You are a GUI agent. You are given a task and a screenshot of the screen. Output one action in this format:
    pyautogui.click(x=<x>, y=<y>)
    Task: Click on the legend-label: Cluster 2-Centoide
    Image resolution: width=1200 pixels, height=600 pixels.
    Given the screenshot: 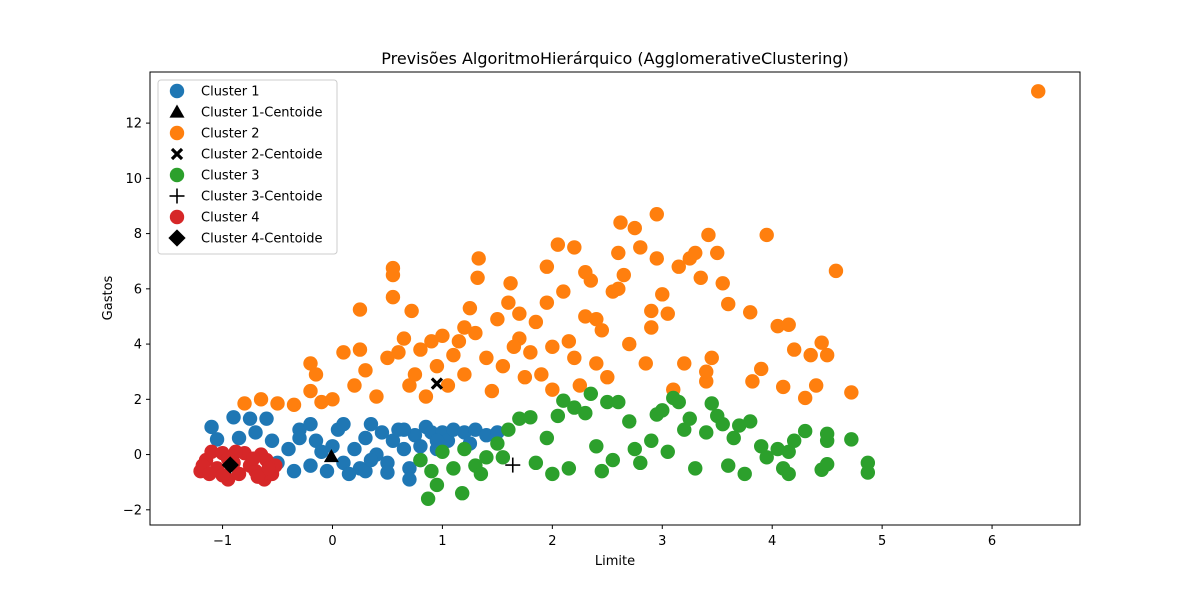 What is the action you would take?
    pyautogui.click(x=261, y=155)
    